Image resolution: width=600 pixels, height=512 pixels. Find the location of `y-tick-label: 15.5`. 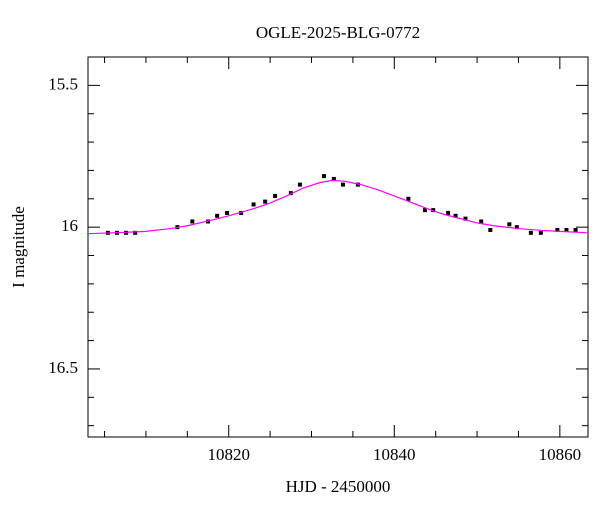

y-tick-label: 15.5 is located at coordinates (63, 83).